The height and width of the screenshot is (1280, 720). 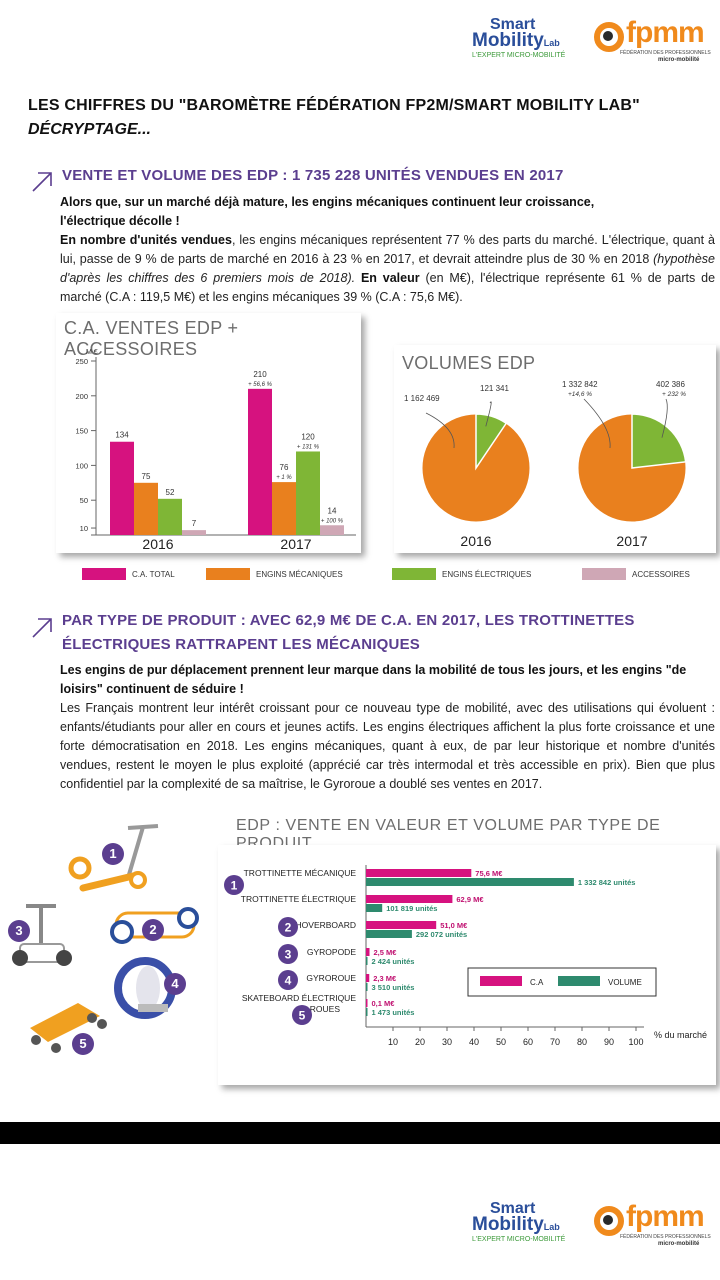 I want to click on badge-1: 1, so click(x=113, y=854).